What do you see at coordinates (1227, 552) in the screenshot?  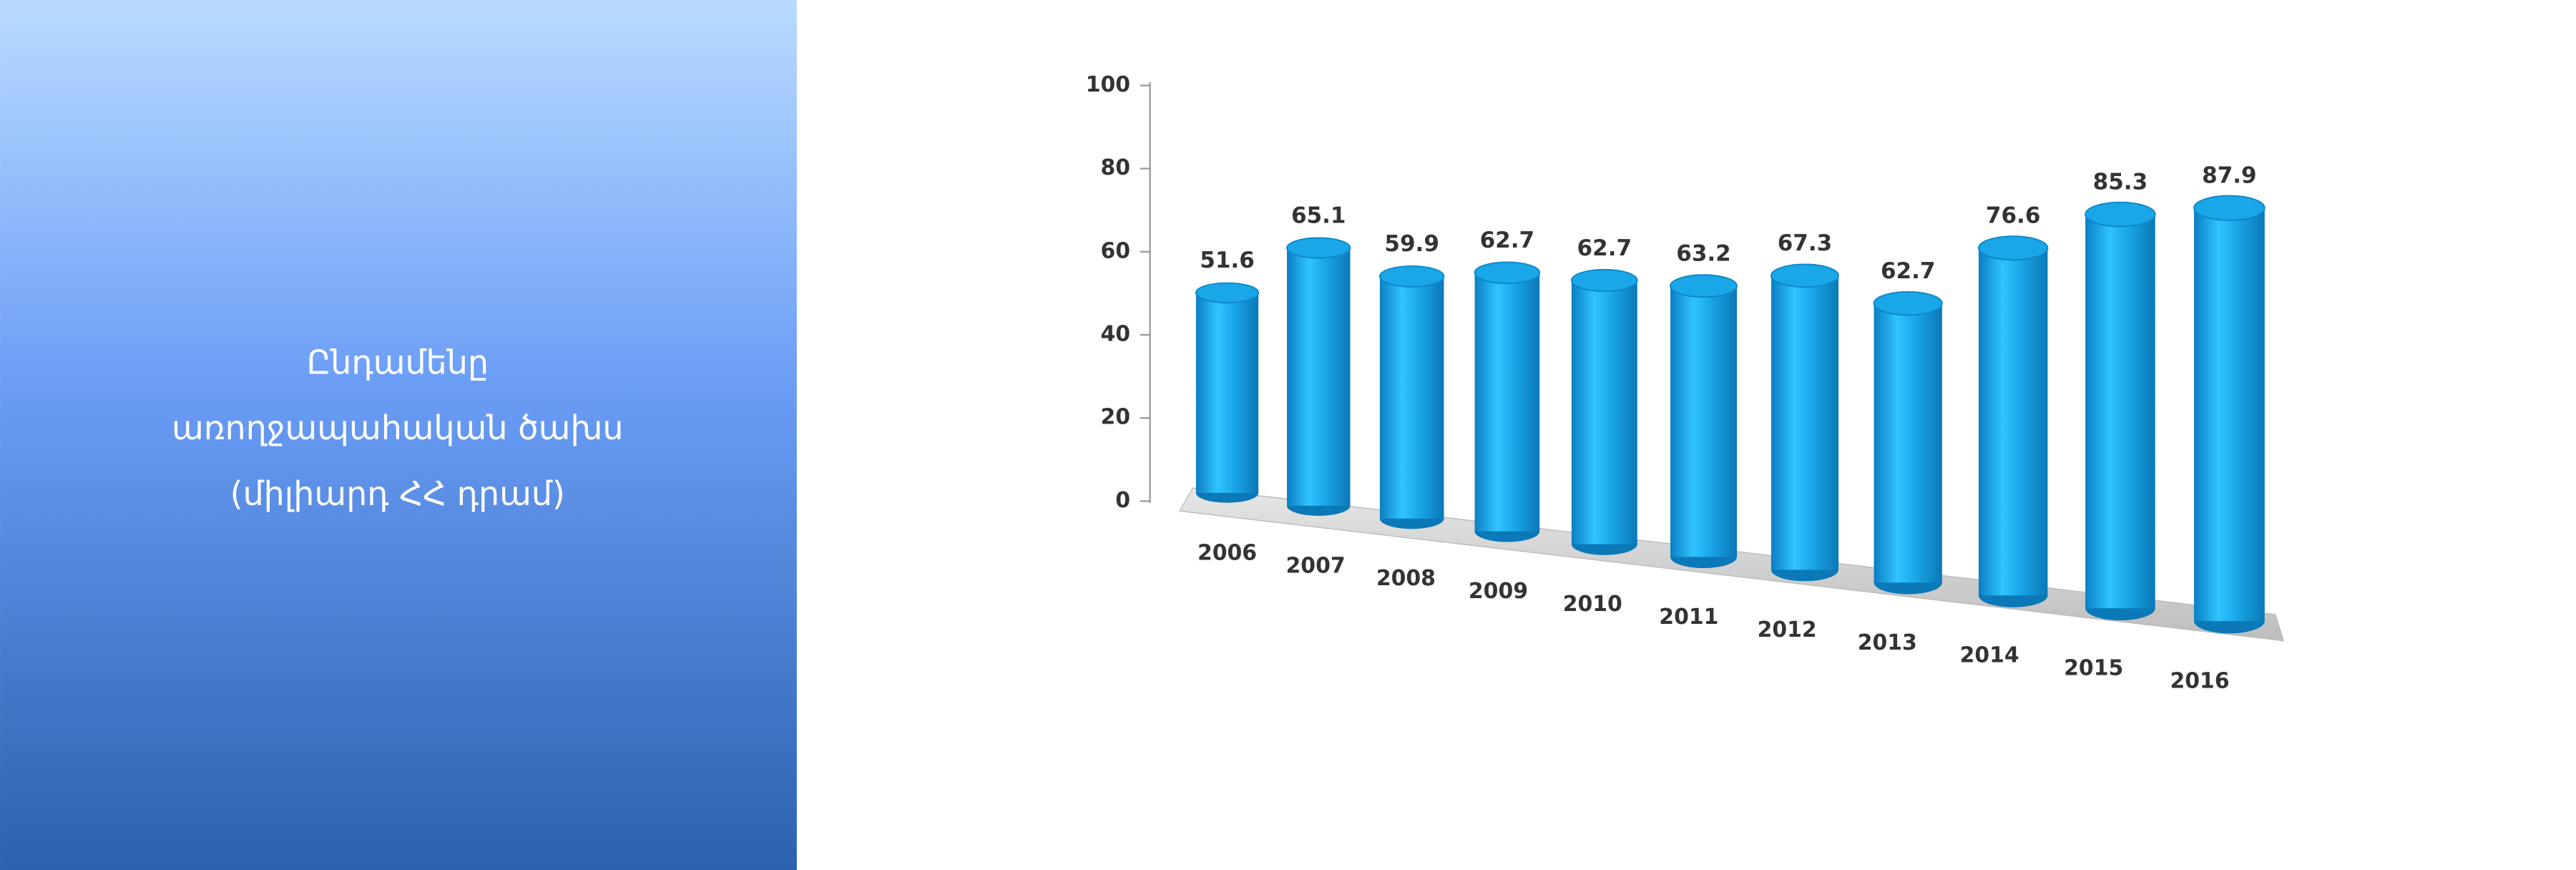 I see `x-tick-label: 2006` at bounding box center [1227, 552].